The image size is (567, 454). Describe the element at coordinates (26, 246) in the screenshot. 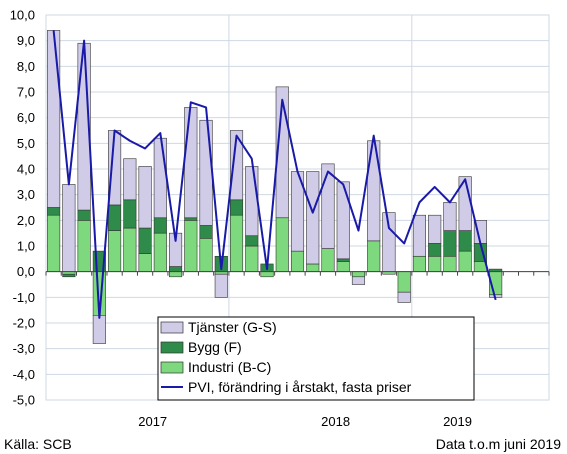

I see `y-tick-label: 1,0` at that location.